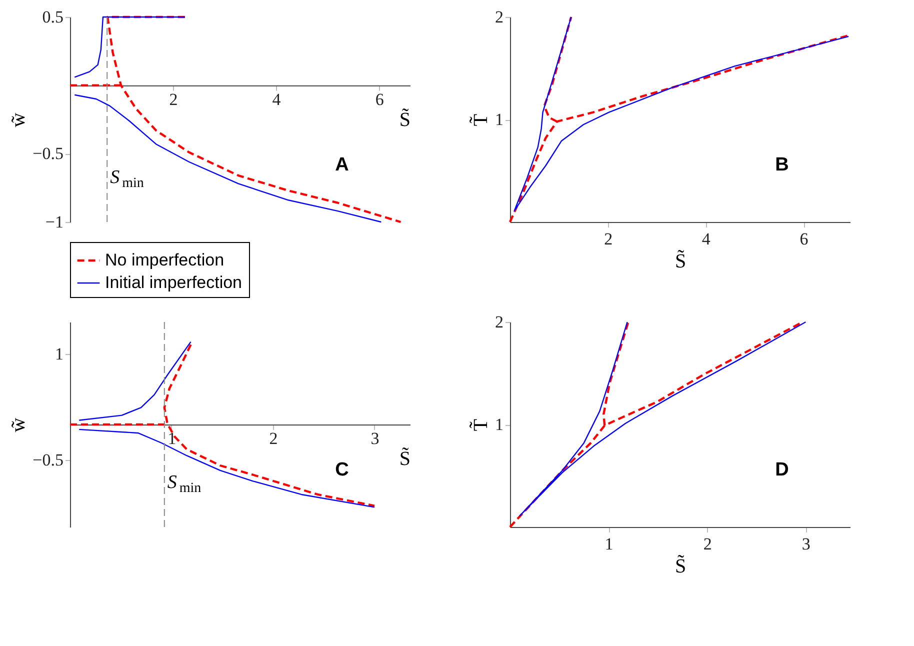 The width and height of the screenshot is (914, 646). What do you see at coordinates (173, 282) in the screenshot?
I see `legend-label: Initial imperfection` at bounding box center [173, 282].